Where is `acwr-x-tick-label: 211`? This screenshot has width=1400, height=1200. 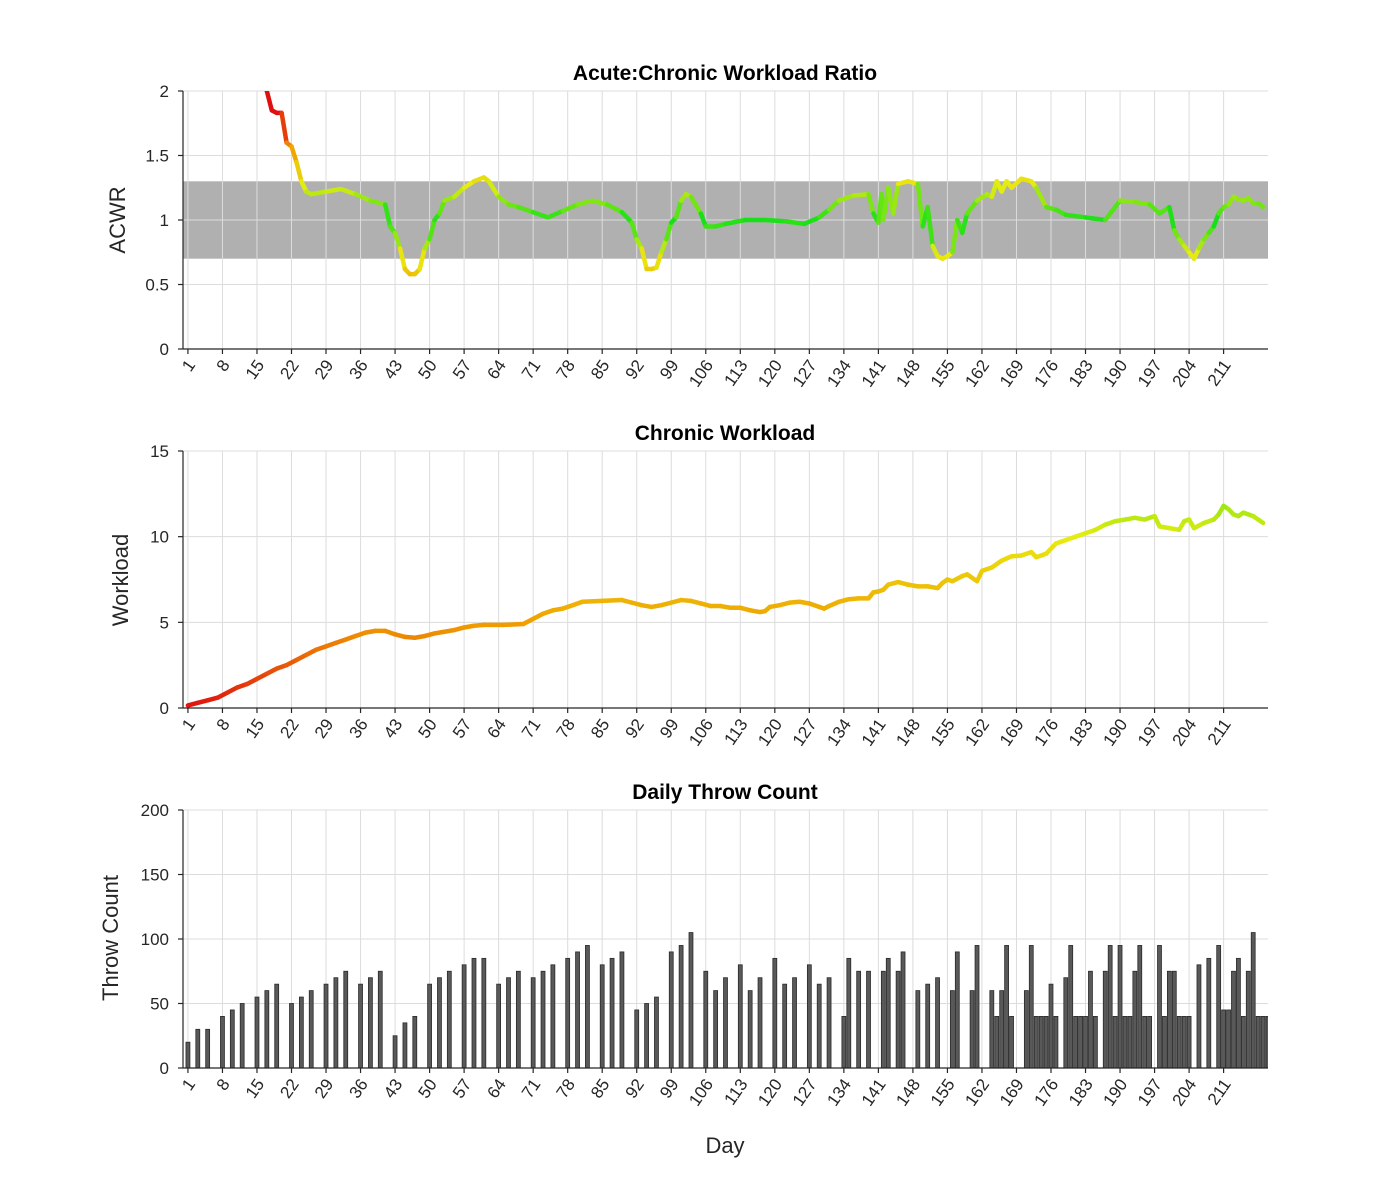
acwr-x-tick-label: 211 is located at coordinates (1219, 372).